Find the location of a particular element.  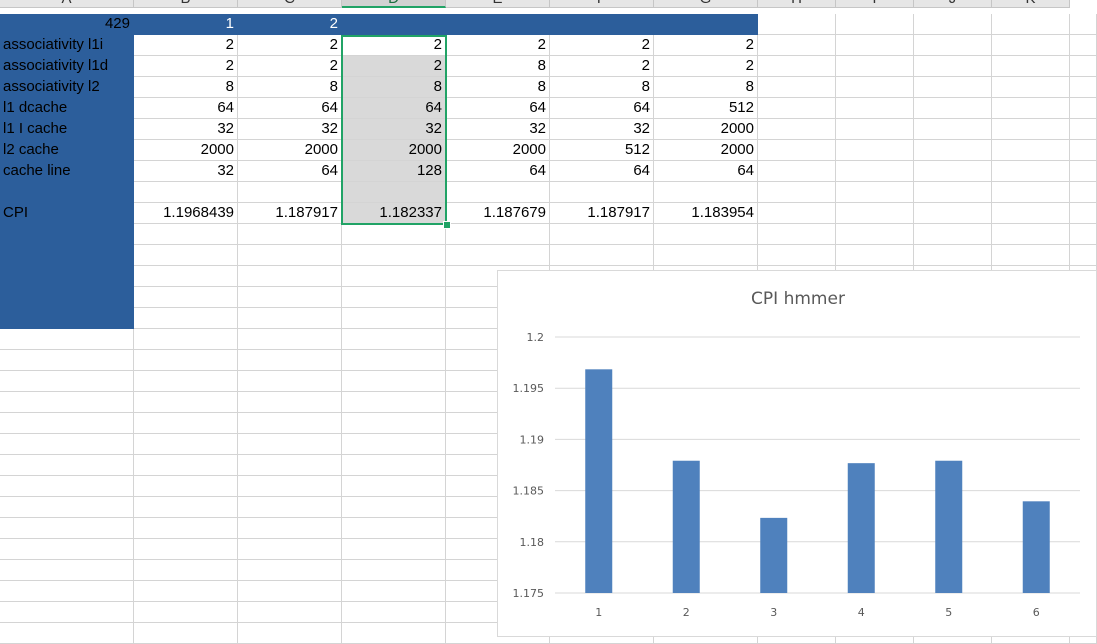

cell-a22 is located at coordinates (67, 465).